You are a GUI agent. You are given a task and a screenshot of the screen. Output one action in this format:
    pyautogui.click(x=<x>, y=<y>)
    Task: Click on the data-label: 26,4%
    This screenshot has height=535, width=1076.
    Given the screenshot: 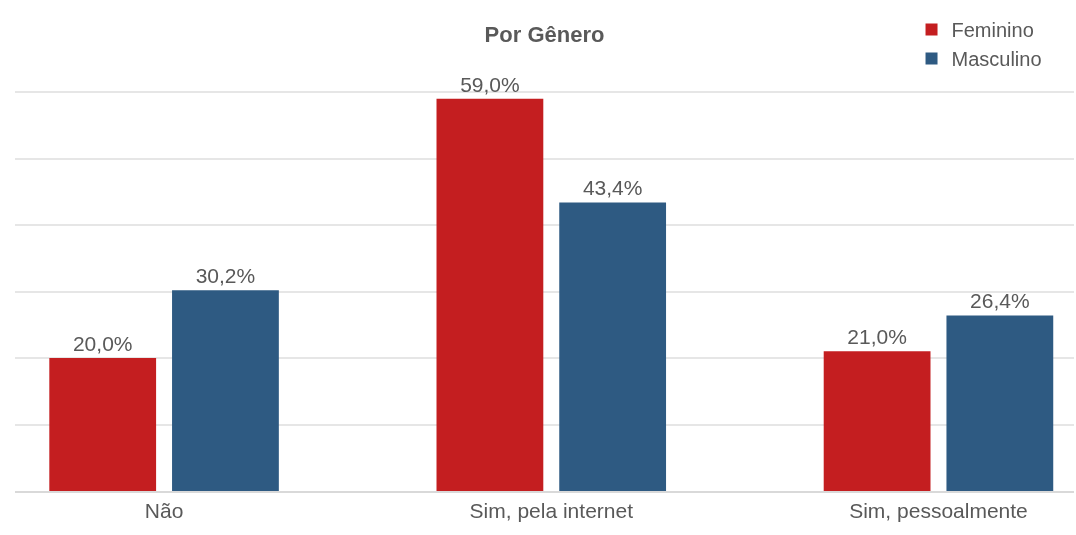 What is the action you would take?
    pyautogui.click(x=1000, y=301)
    